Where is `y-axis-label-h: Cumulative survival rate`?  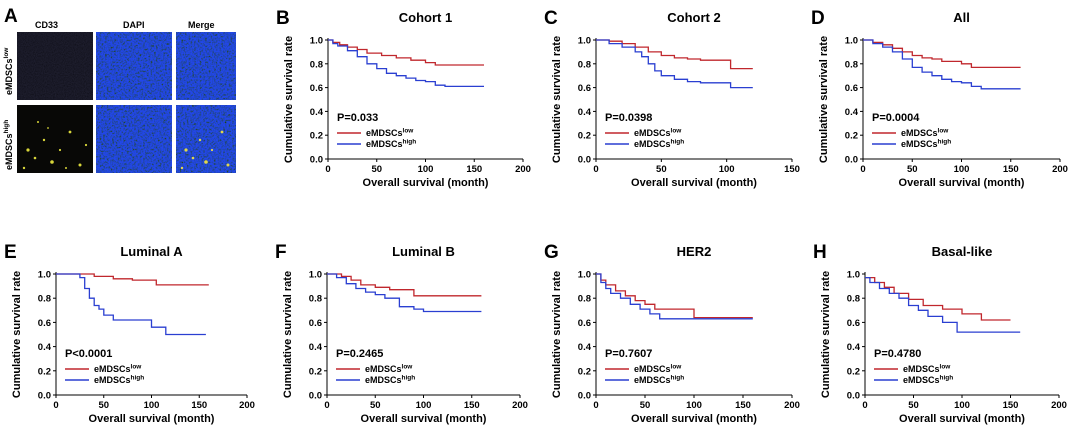 y-axis-label-h: Cumulative survival rate is located at coordinates (826, 334).